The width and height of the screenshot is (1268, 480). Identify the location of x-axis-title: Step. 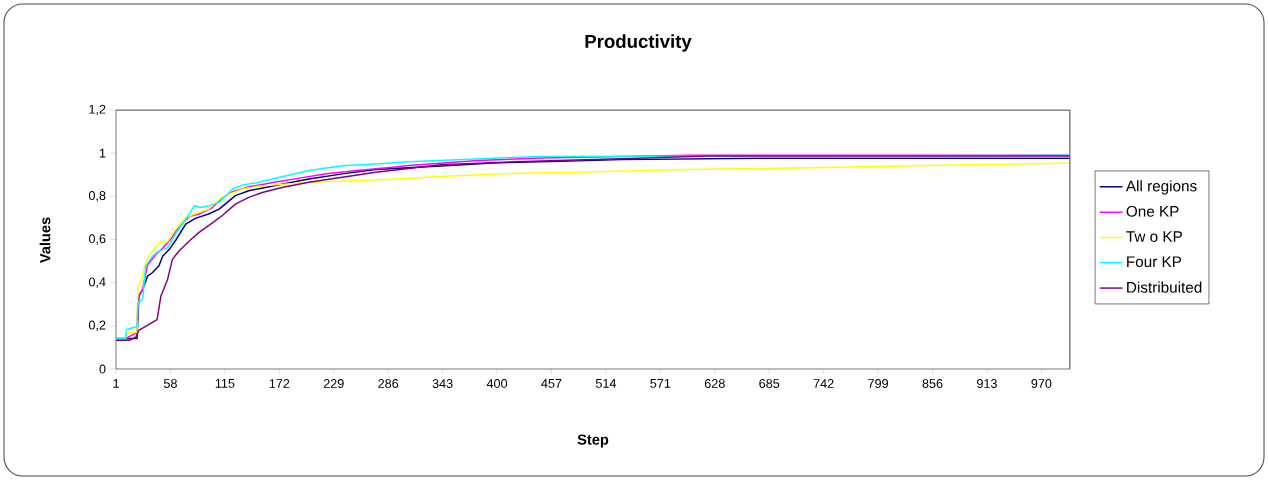
(593, 441).